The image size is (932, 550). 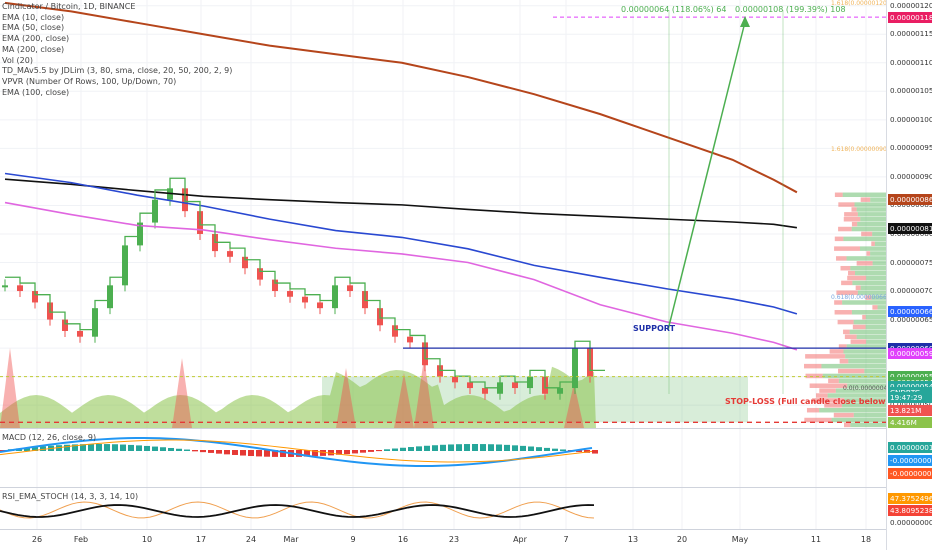 I want to click on price-tag: 0.00000081, so click(x=910, y=228).